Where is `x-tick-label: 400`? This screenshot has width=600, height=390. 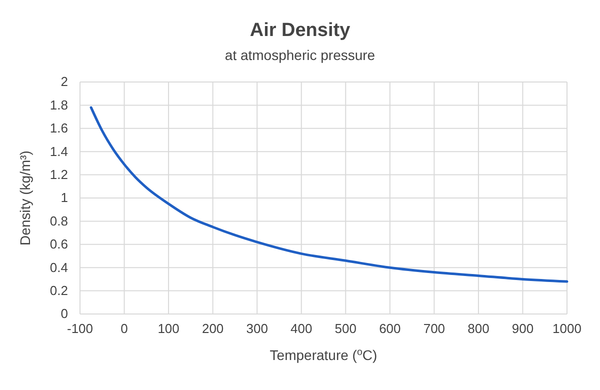
x-tick-label: 400 is located at coordinates (301, 328).